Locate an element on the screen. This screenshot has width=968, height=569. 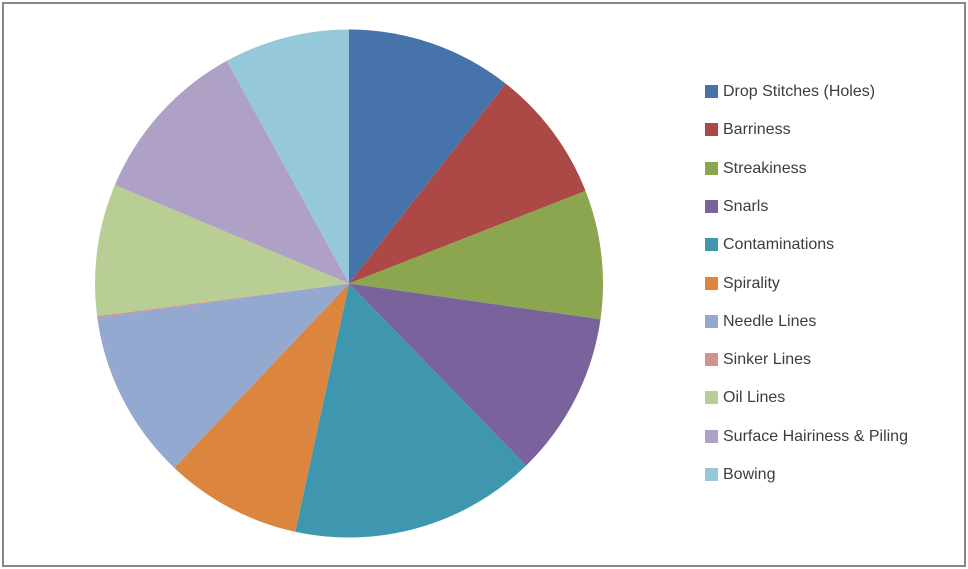
legend-label: Surface Hairiness & Piling is located at coordinates (815, 436).